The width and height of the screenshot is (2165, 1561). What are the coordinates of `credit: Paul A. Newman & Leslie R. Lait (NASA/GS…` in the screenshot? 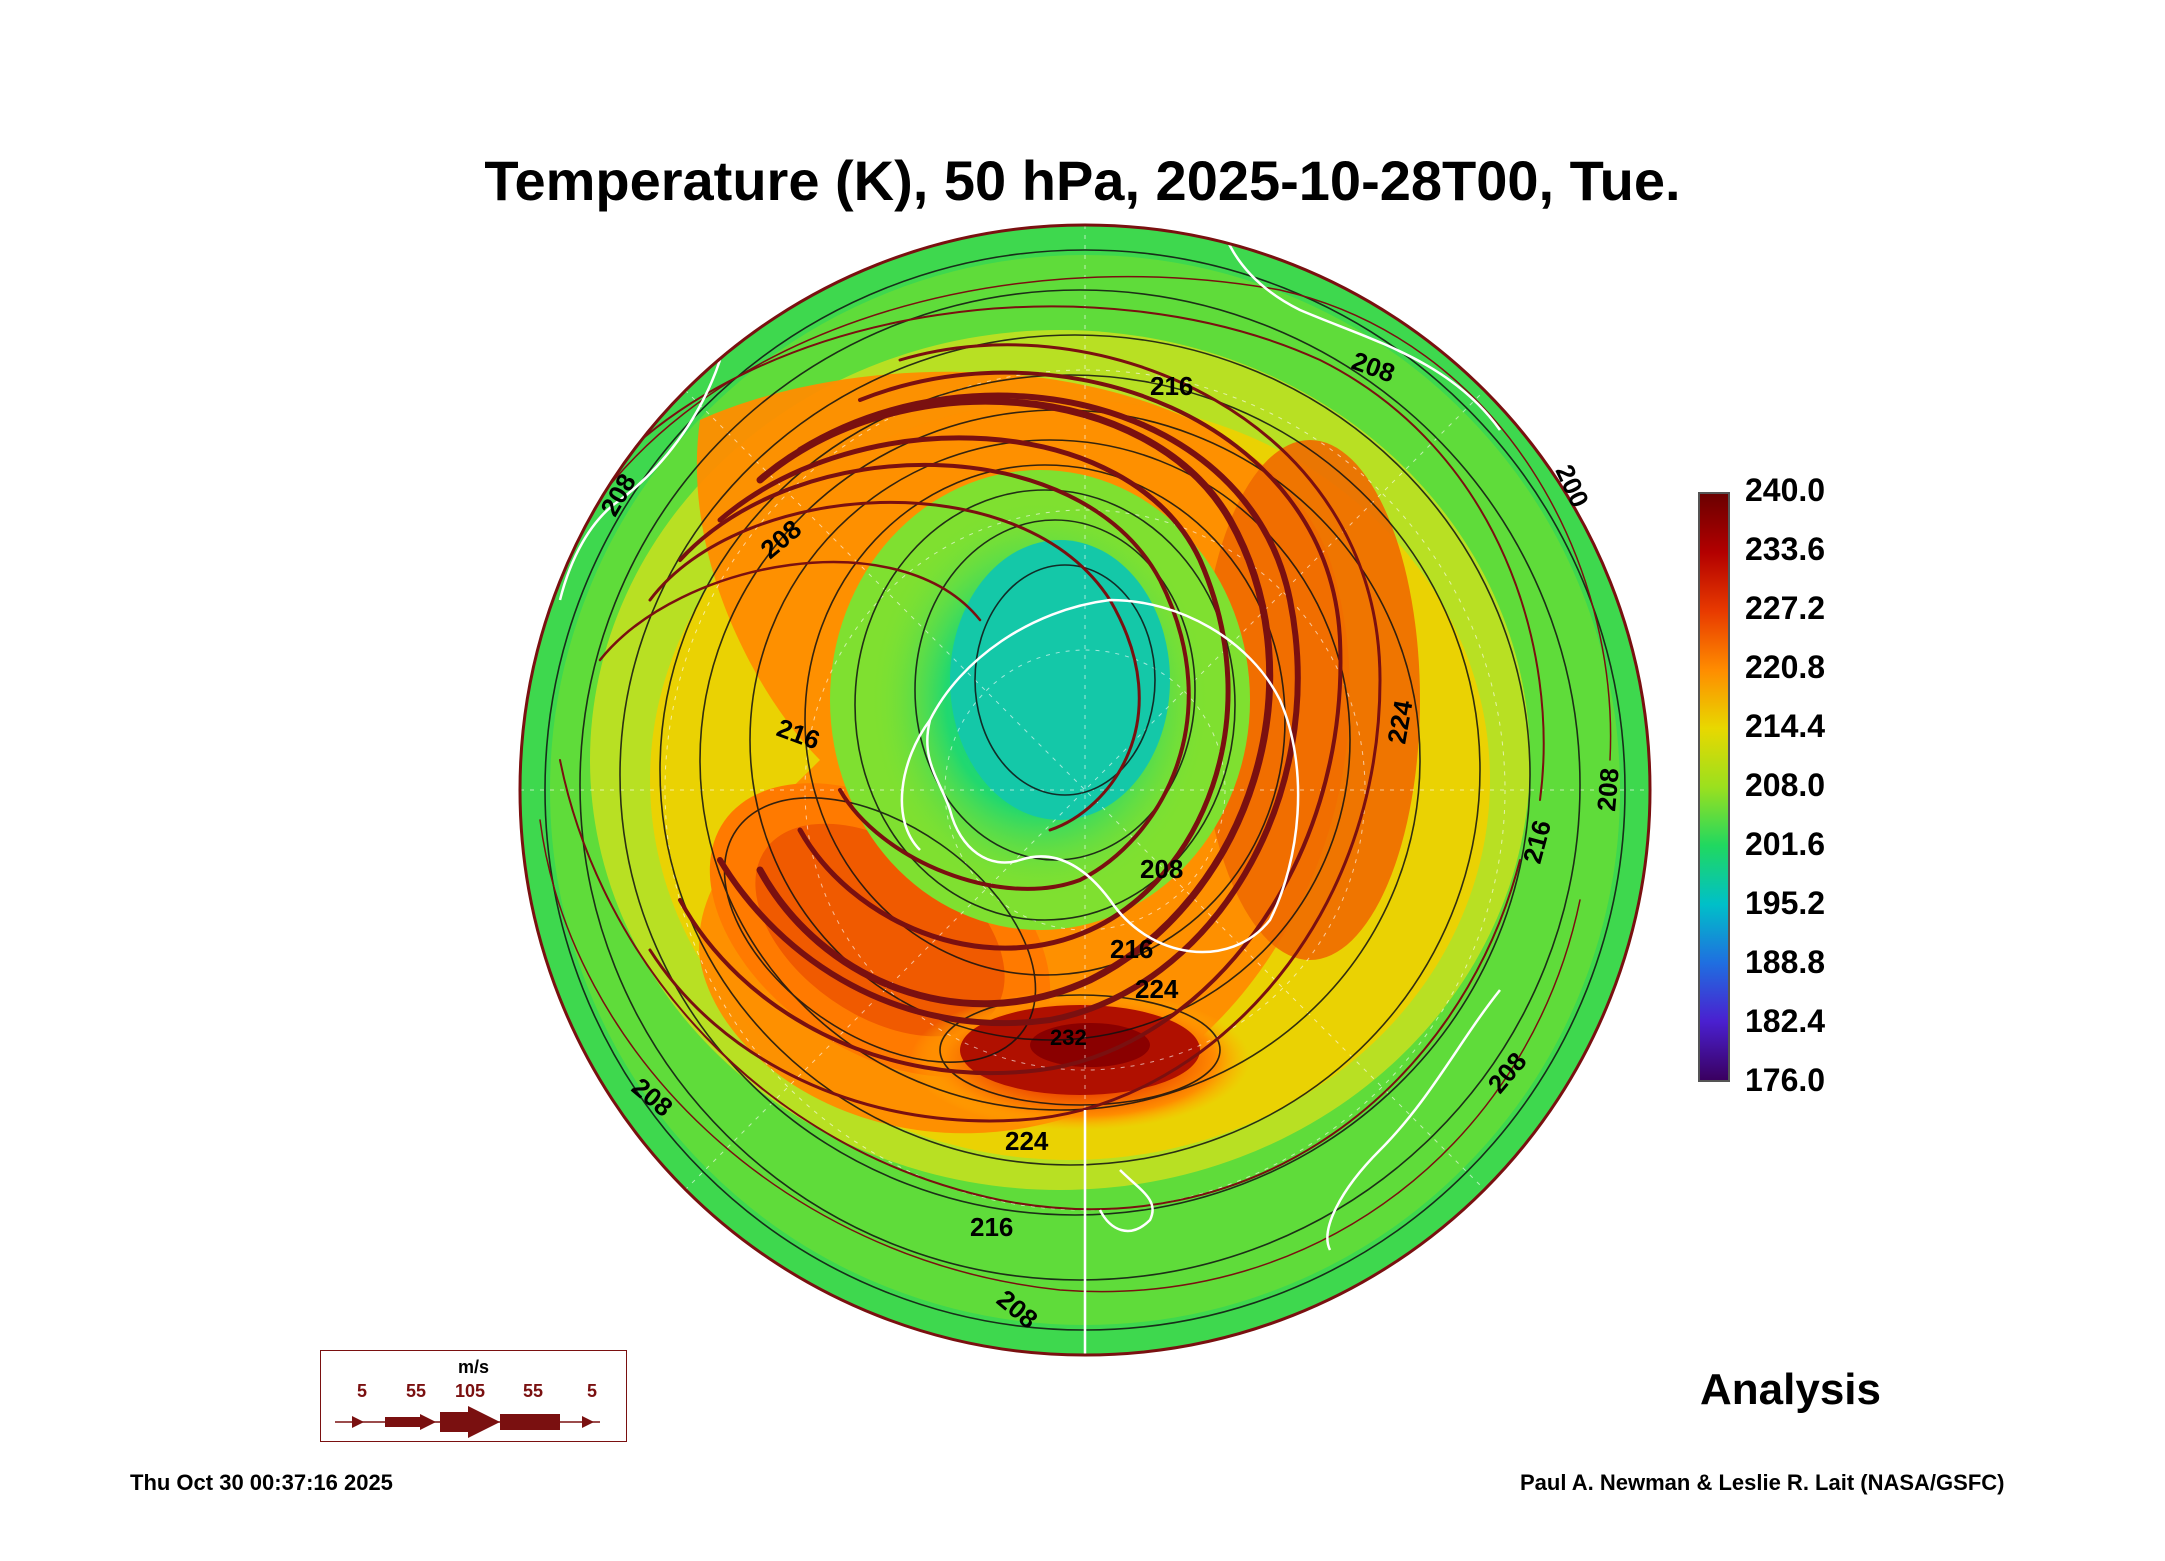 It's located at (1762, 1482).